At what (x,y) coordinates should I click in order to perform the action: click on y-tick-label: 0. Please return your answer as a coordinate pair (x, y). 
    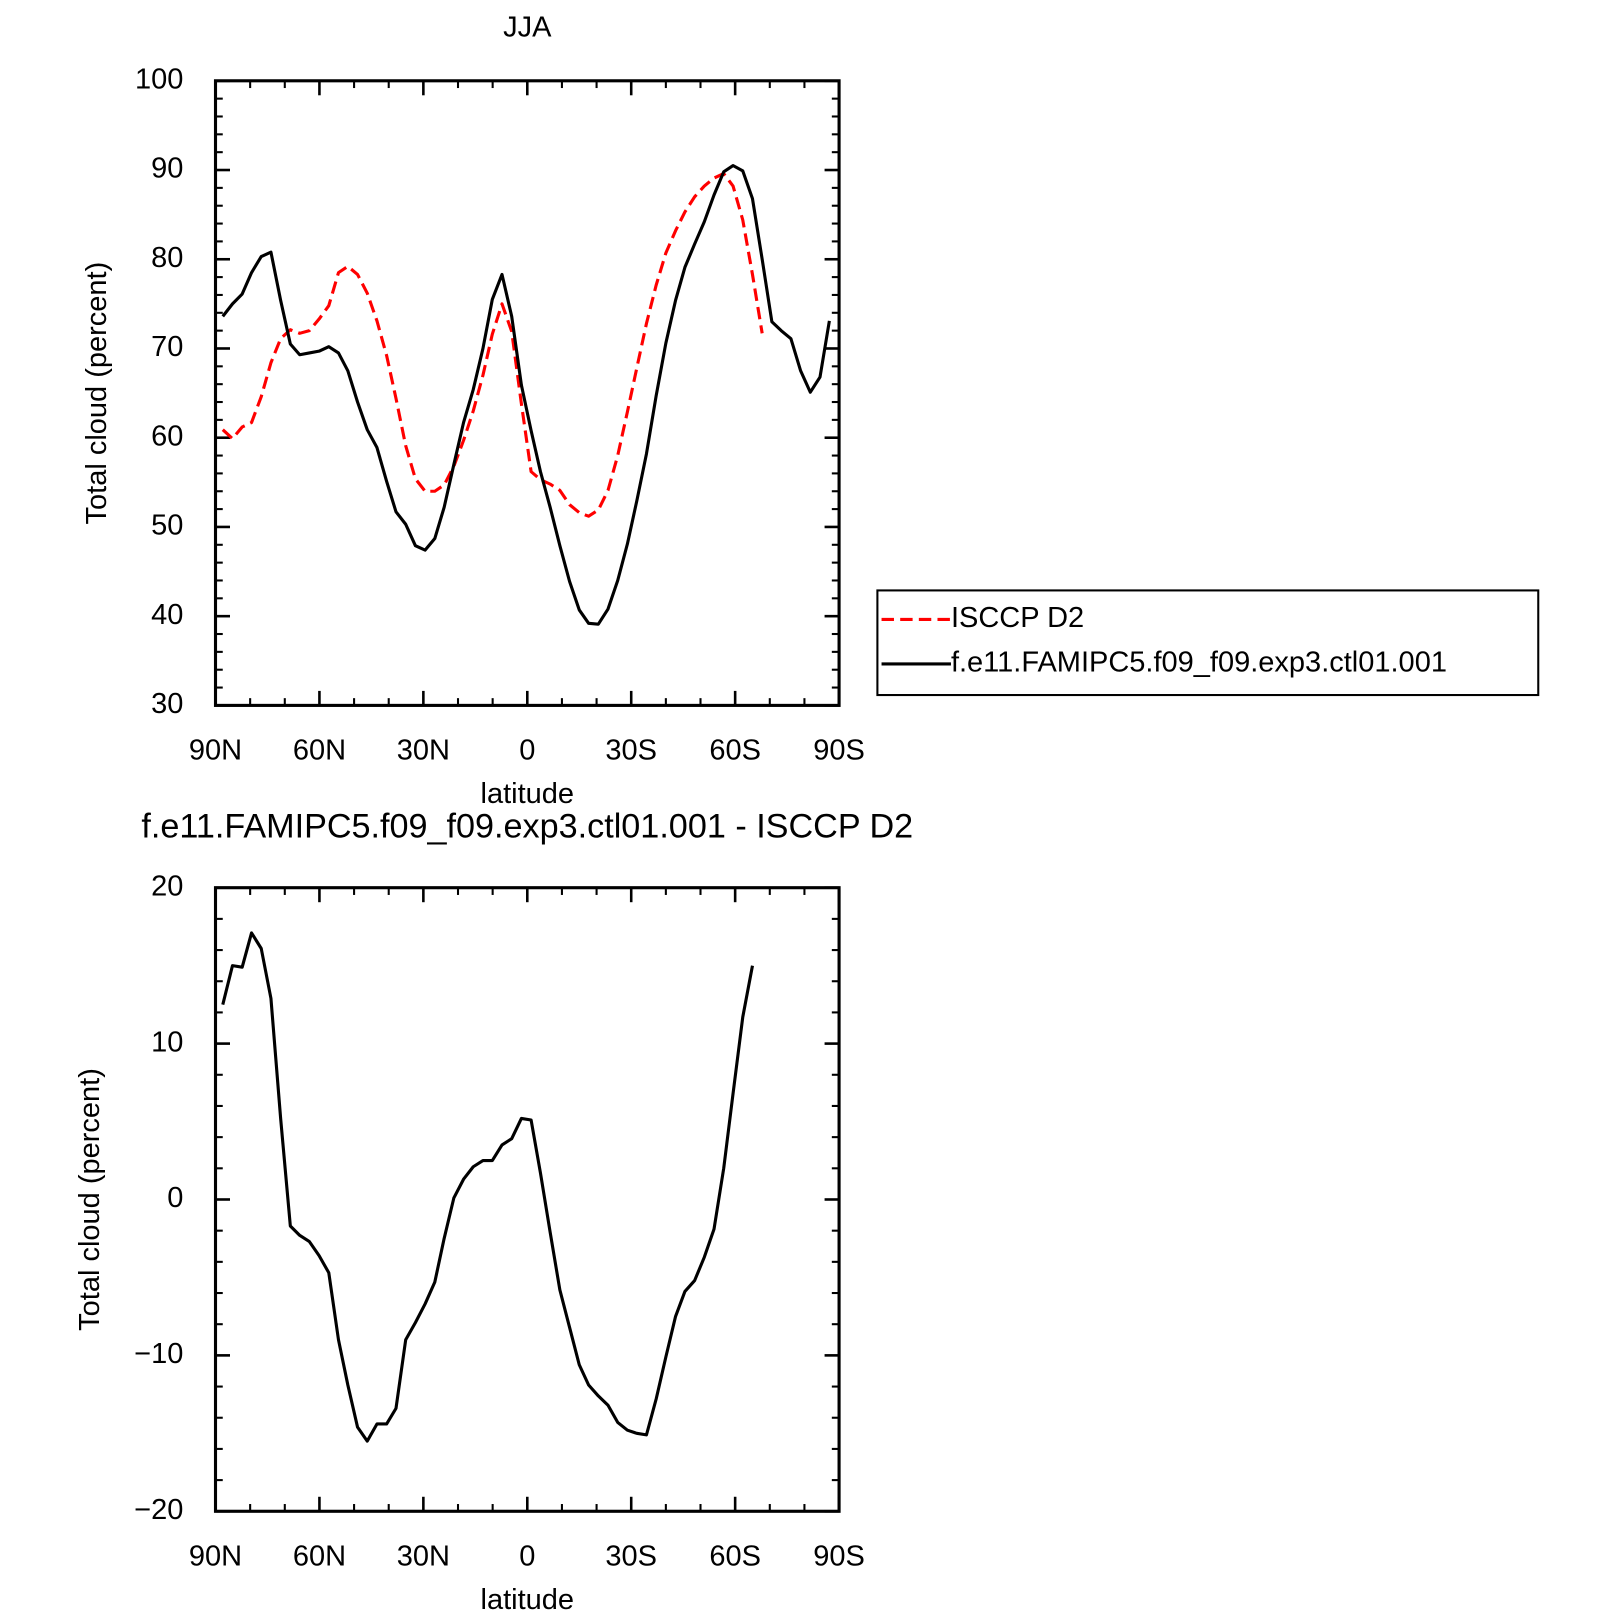
    Looking at the image, I should click on (175, 1198).